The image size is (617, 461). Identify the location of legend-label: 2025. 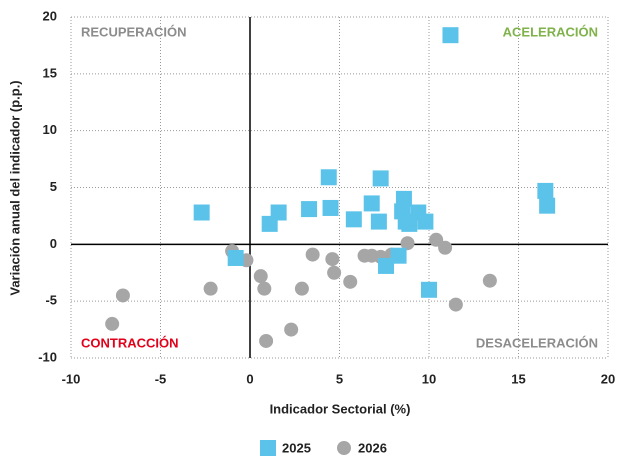
(296, 447).